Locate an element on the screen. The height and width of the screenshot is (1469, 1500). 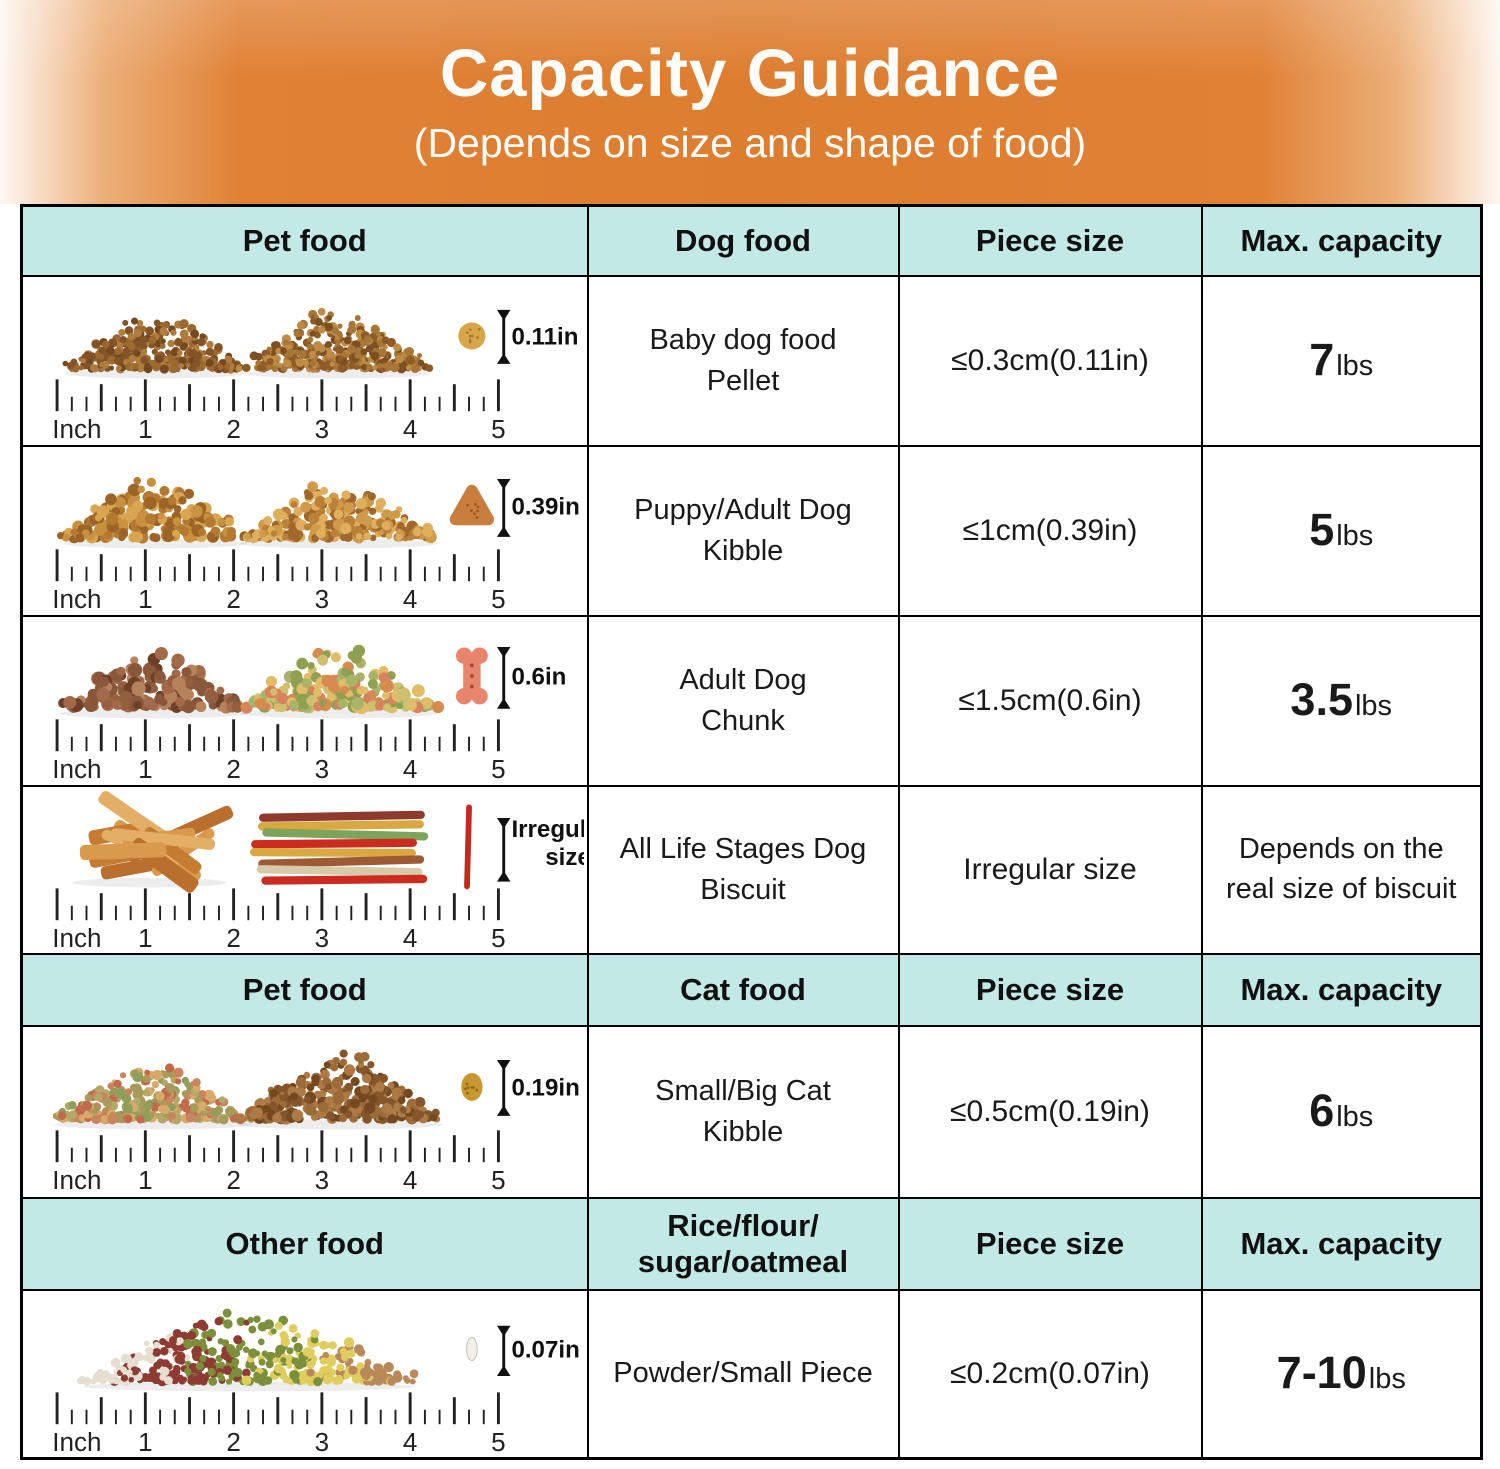
svg-text: 0.6in is located at coordinates (538, 676).